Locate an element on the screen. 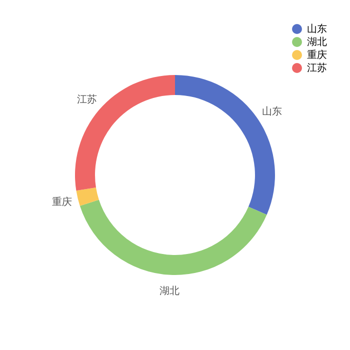  legend-label: 重庆 is located at coordinates (317, 55).